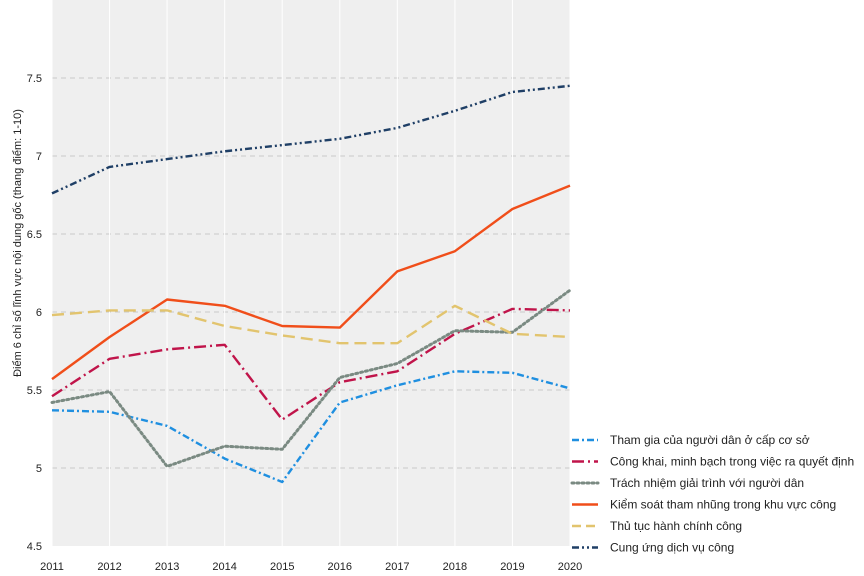  Describe the element at coordinates (710, 440) in the screenshot. I see `legend-label: Tham gia của người dân ở cấp cơ sở` at that location.